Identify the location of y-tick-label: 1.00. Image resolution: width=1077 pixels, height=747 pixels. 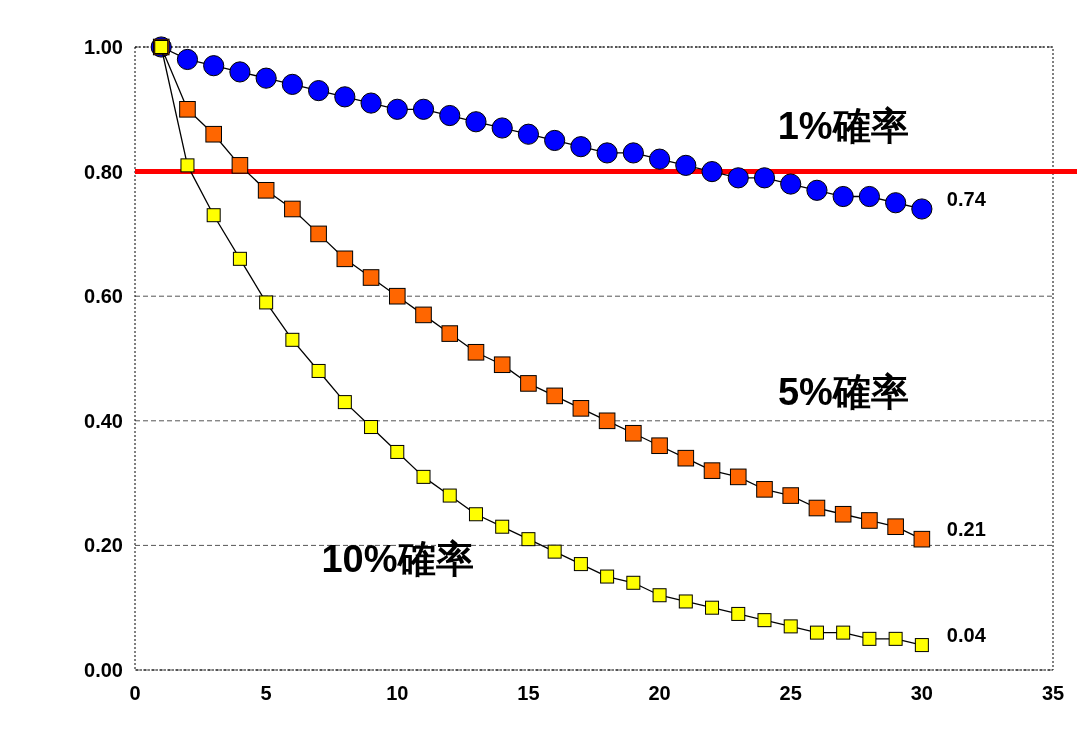
(103, 47).